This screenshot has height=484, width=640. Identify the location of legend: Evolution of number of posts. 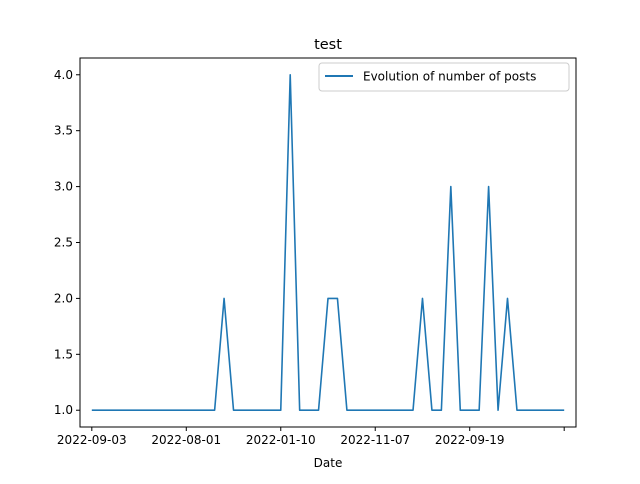
(444, 77).